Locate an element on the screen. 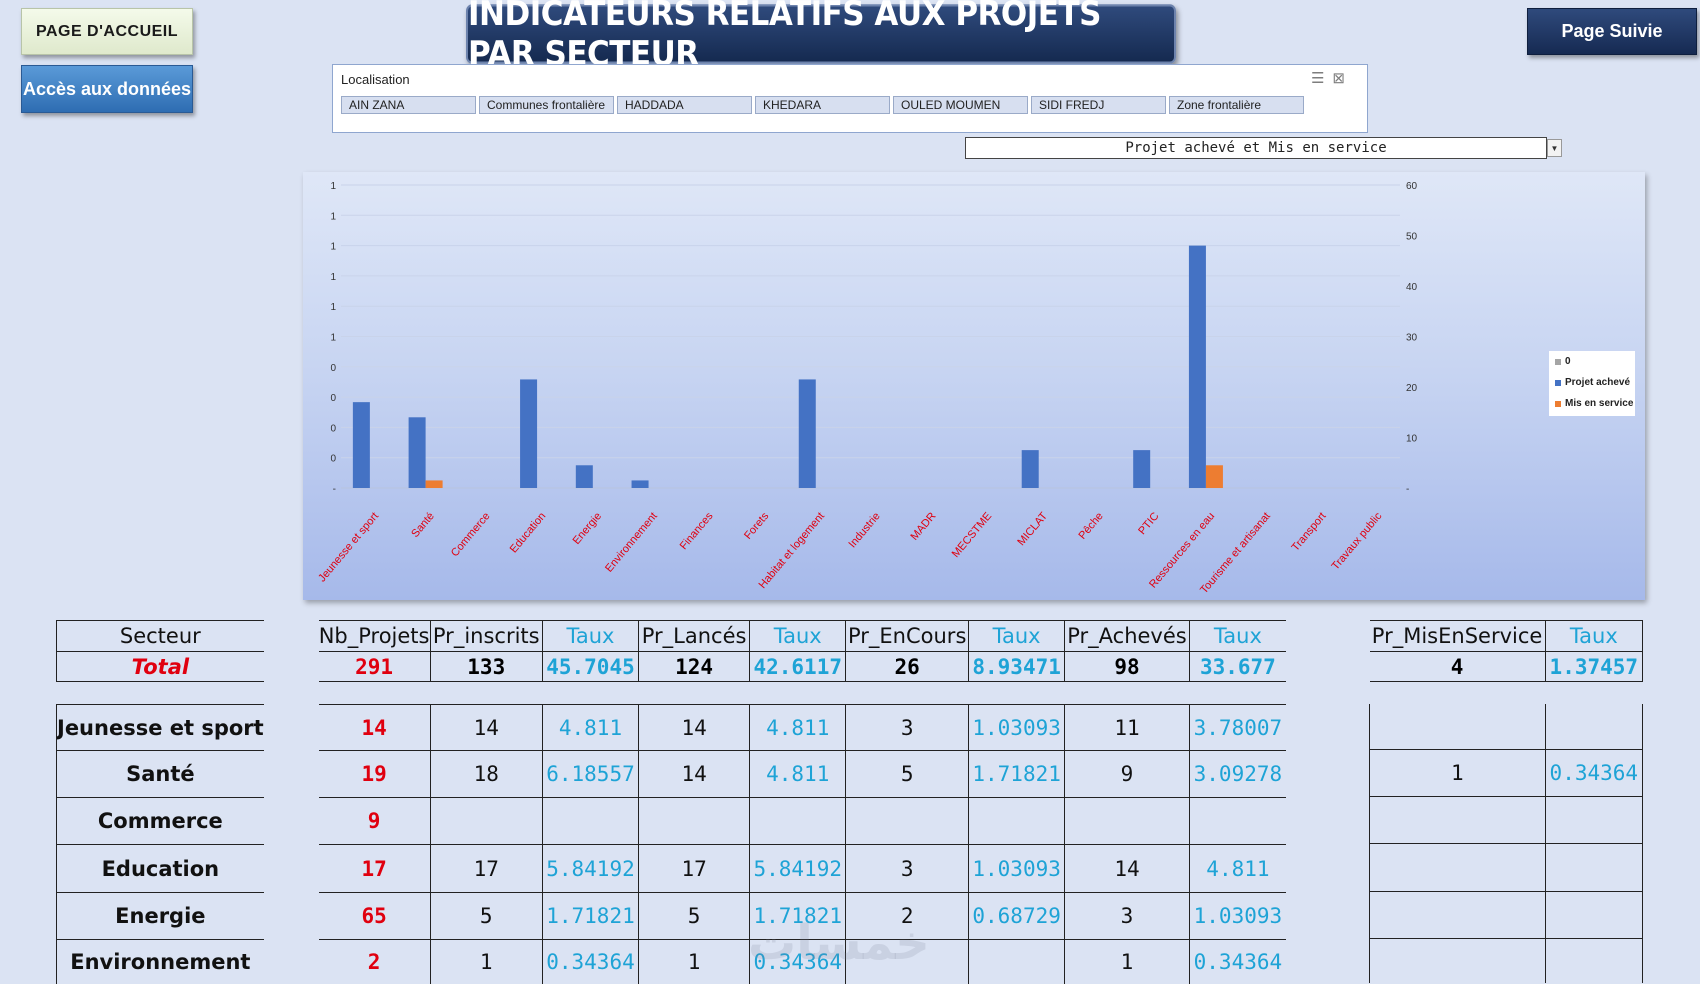 This screenshot has width=1700, height=984. category-label: Forets is located at coordinates (757, 526).